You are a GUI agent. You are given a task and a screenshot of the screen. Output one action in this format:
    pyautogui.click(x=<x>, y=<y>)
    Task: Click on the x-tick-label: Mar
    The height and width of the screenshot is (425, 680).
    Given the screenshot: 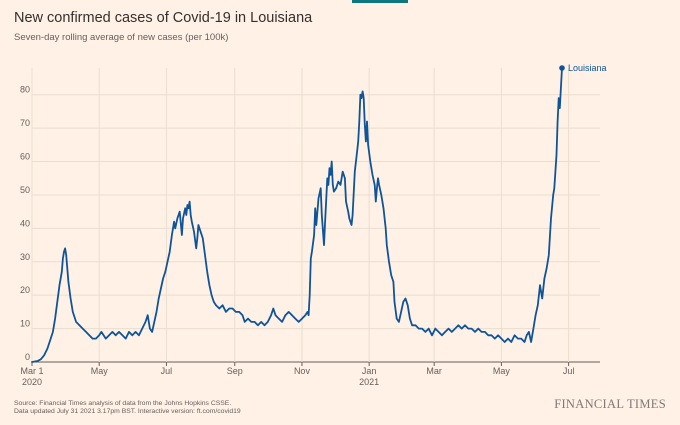 What is the action you would take?
    pyautogui.click(x=434, y=371)
    